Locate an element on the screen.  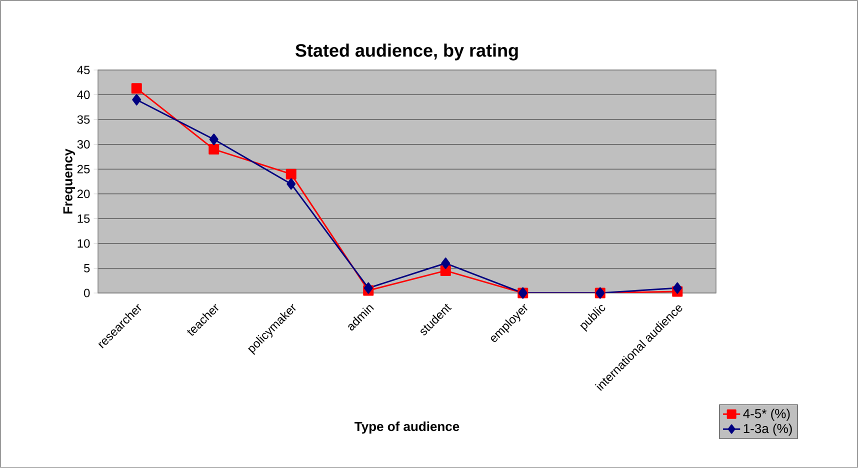
x-axis-title: Type of audience is located at coordinates (407, 428).